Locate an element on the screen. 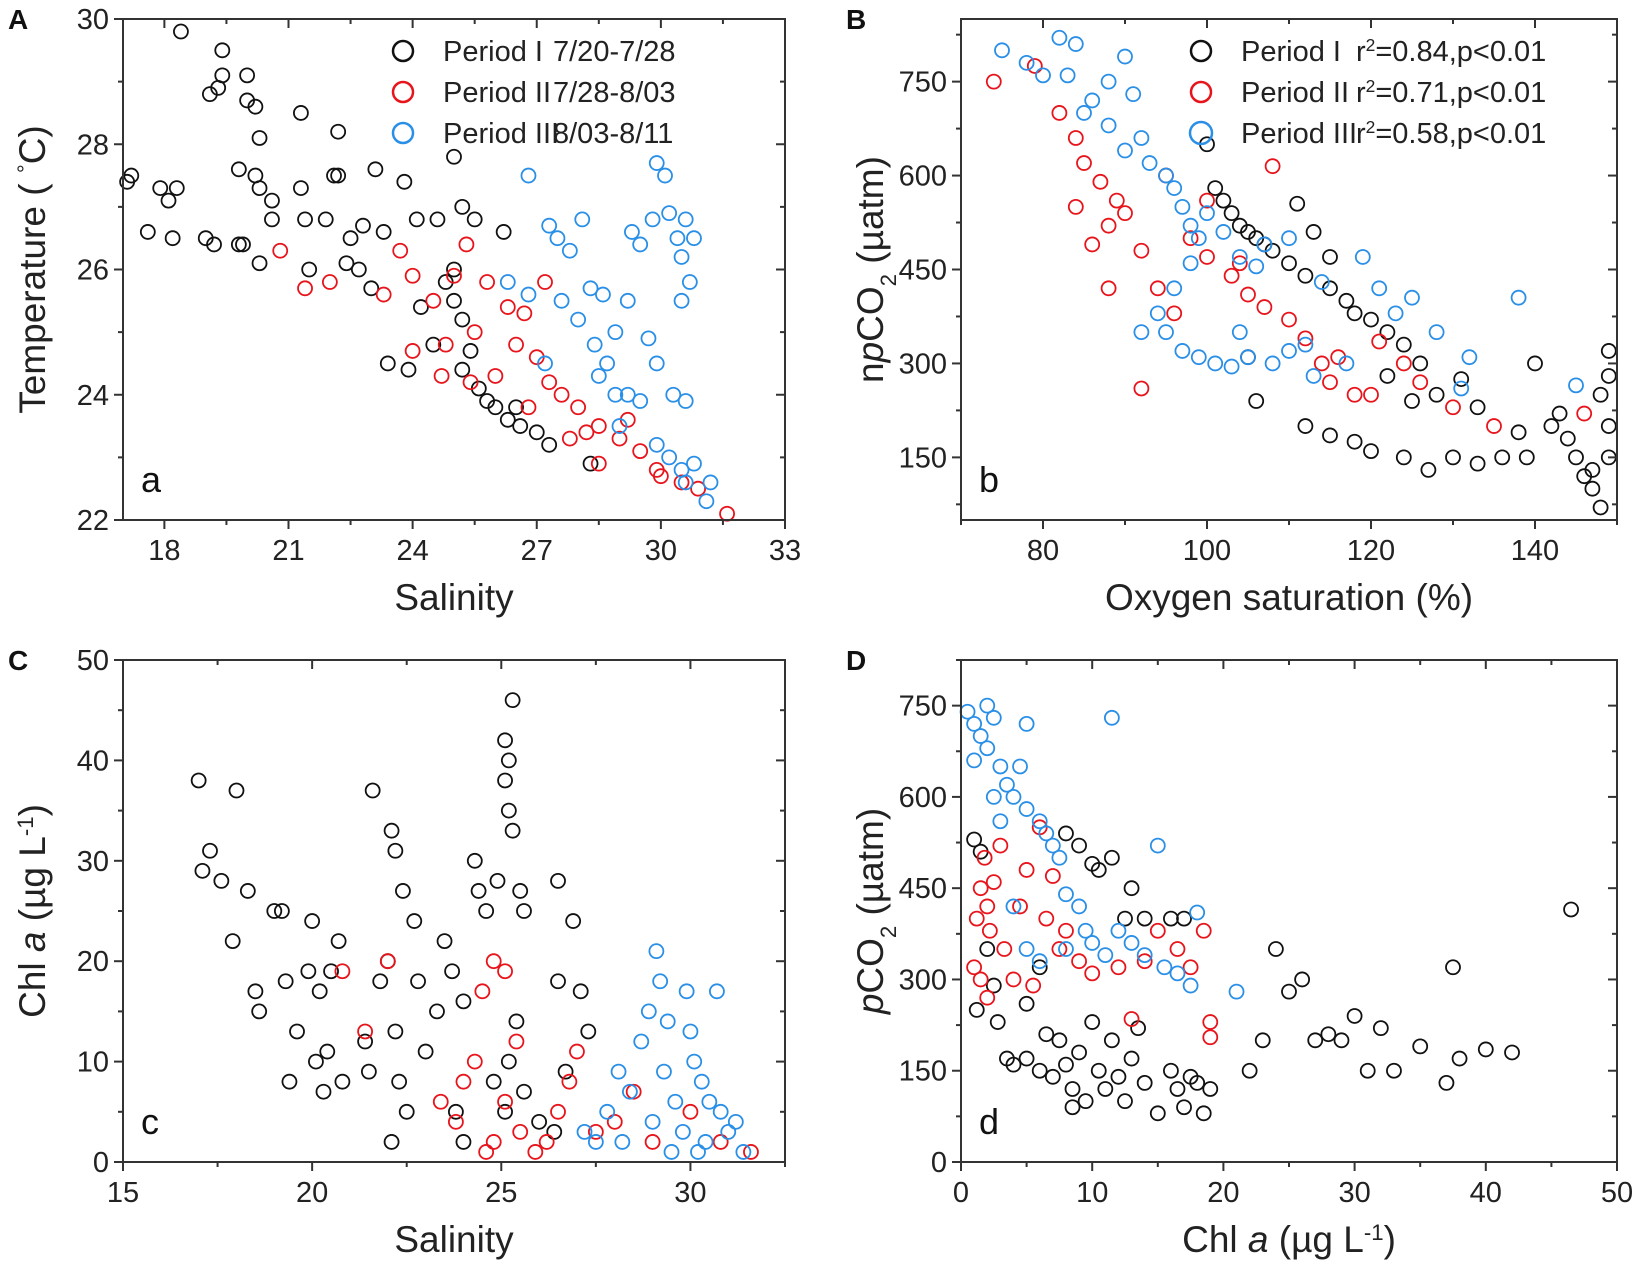  label-part: a is located at coordinates (32, 942).